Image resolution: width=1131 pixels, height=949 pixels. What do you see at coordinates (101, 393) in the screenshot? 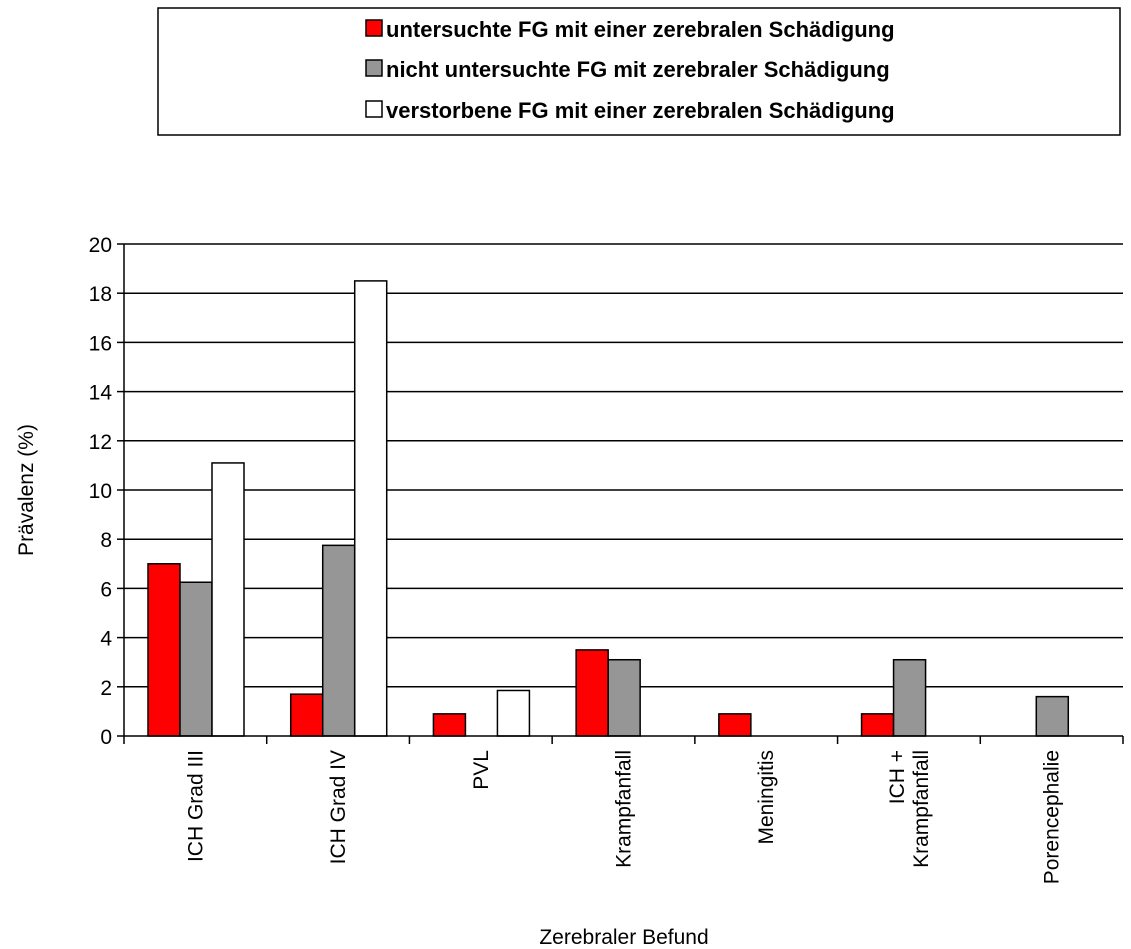
I see `y-tick-label: 14` at bounding box center [101, 393].